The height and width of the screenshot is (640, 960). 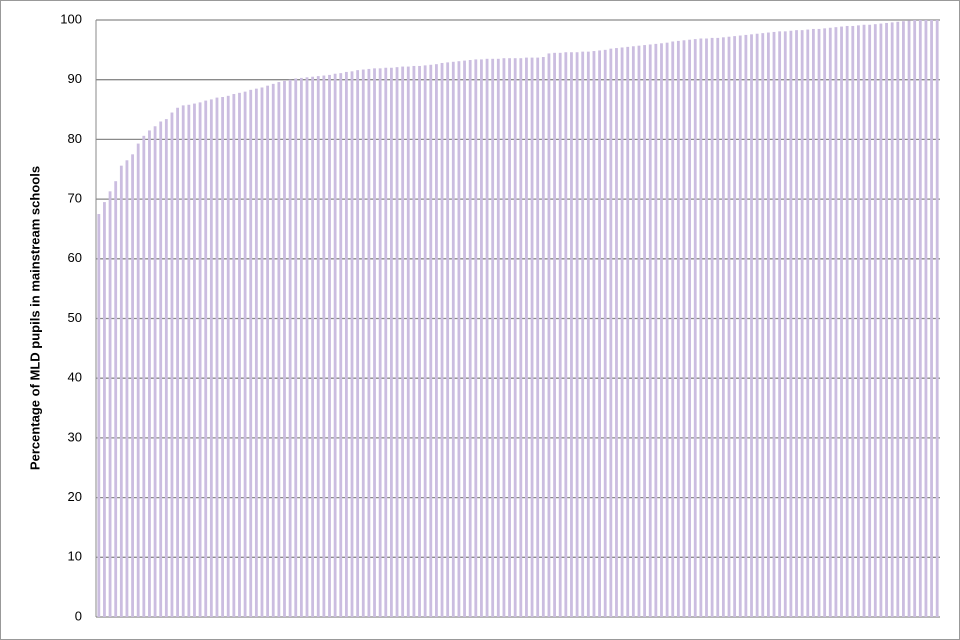 I want to click on y-tick-label: 90, so click(x=75, y=78).